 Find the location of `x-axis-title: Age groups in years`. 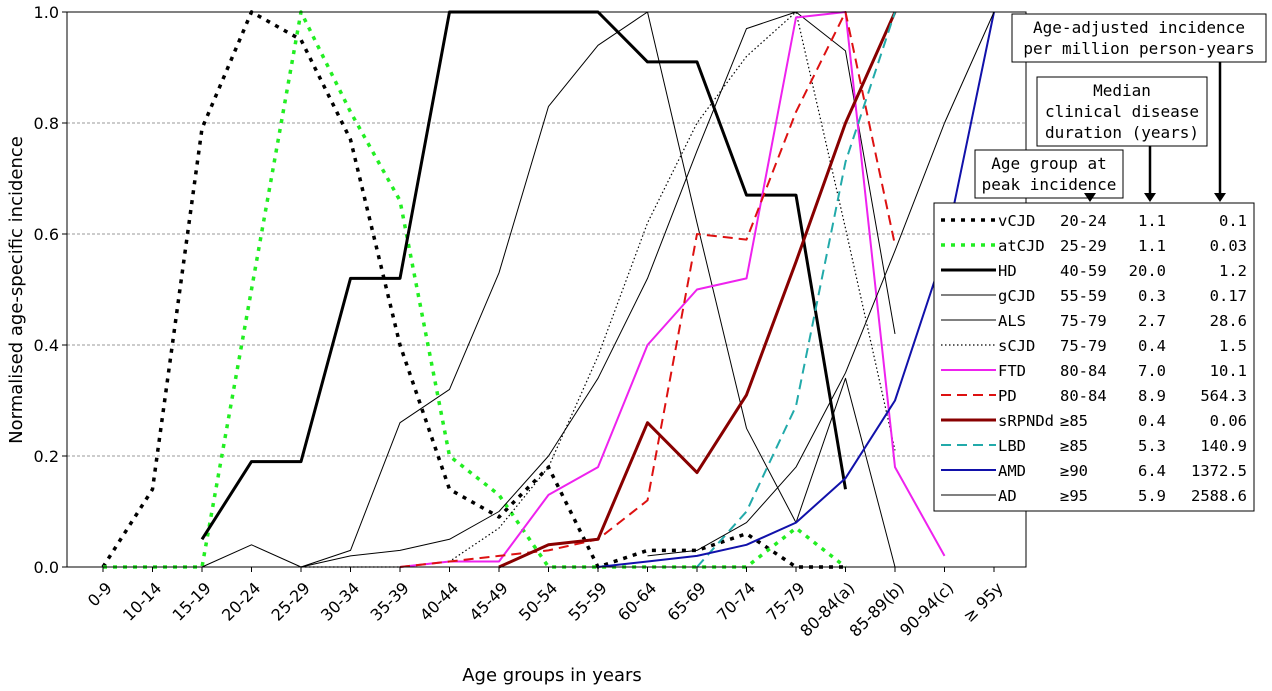

x-axis-title: Age groups in years is located at coordinates (552, 675).